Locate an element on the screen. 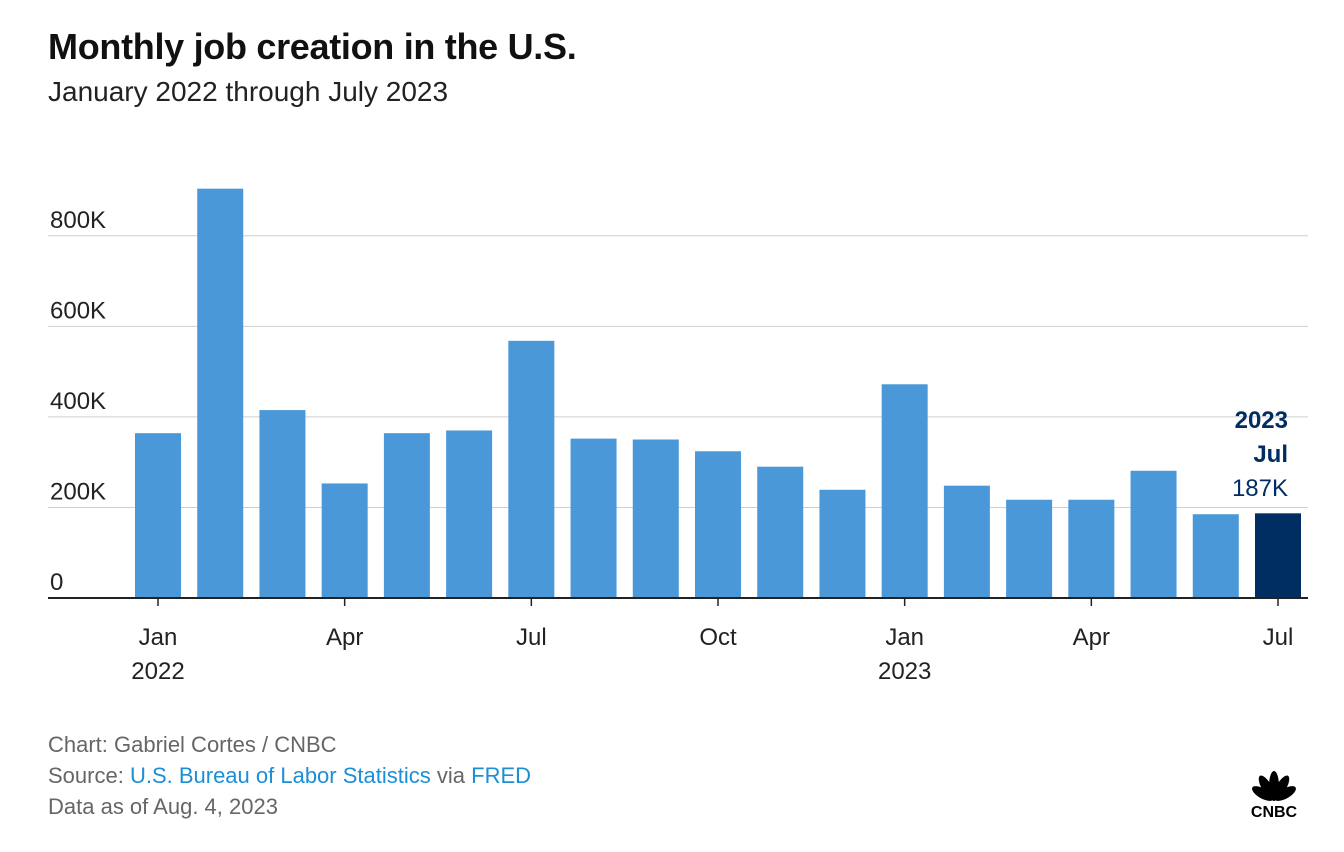  source-prefix: Source: is located at coordinates (89, 775).